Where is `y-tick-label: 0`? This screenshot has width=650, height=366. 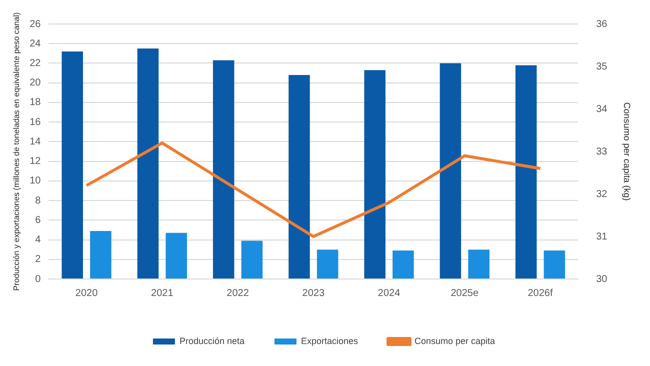
y-tick-label: 0 is located at coordinates (38, 279).